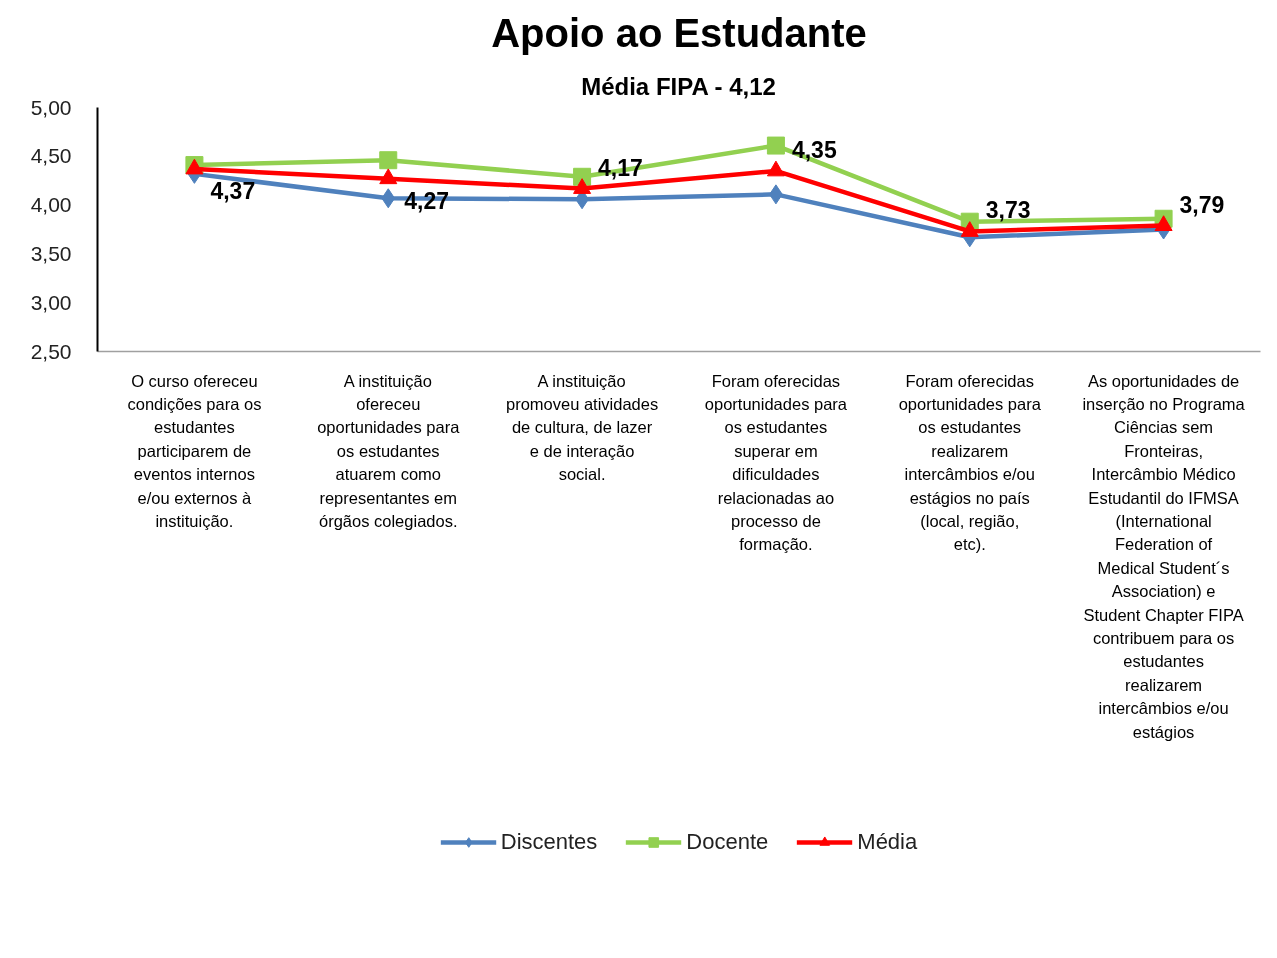 The width and height of the screenshot is (1277, 958). Describe the element at coordinates (51, 205) in the screenshot. I see `y-tick-label: 4,00` at that location.